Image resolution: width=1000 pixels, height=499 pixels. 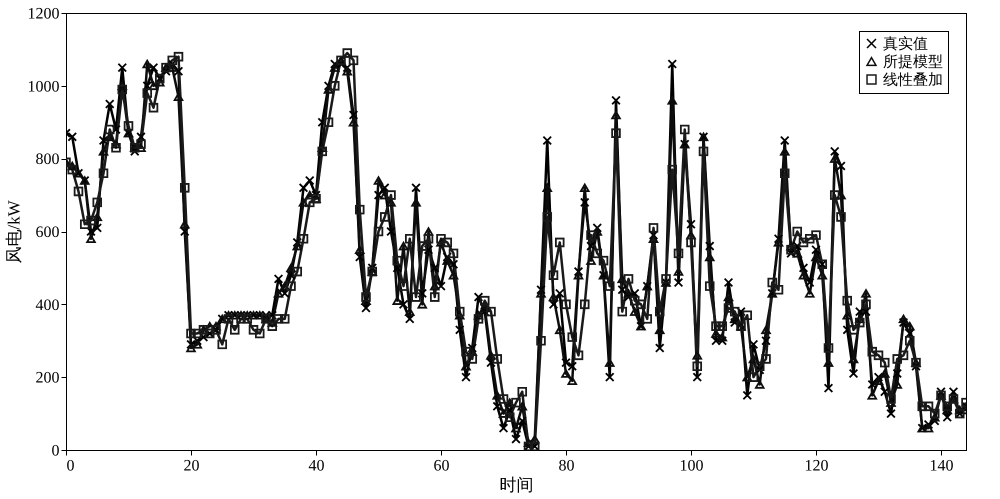 What do you see at coordinates (913, 80) in the screenshot?
I see `legend-label: 线性叠加` at bounding box center [913, 80].